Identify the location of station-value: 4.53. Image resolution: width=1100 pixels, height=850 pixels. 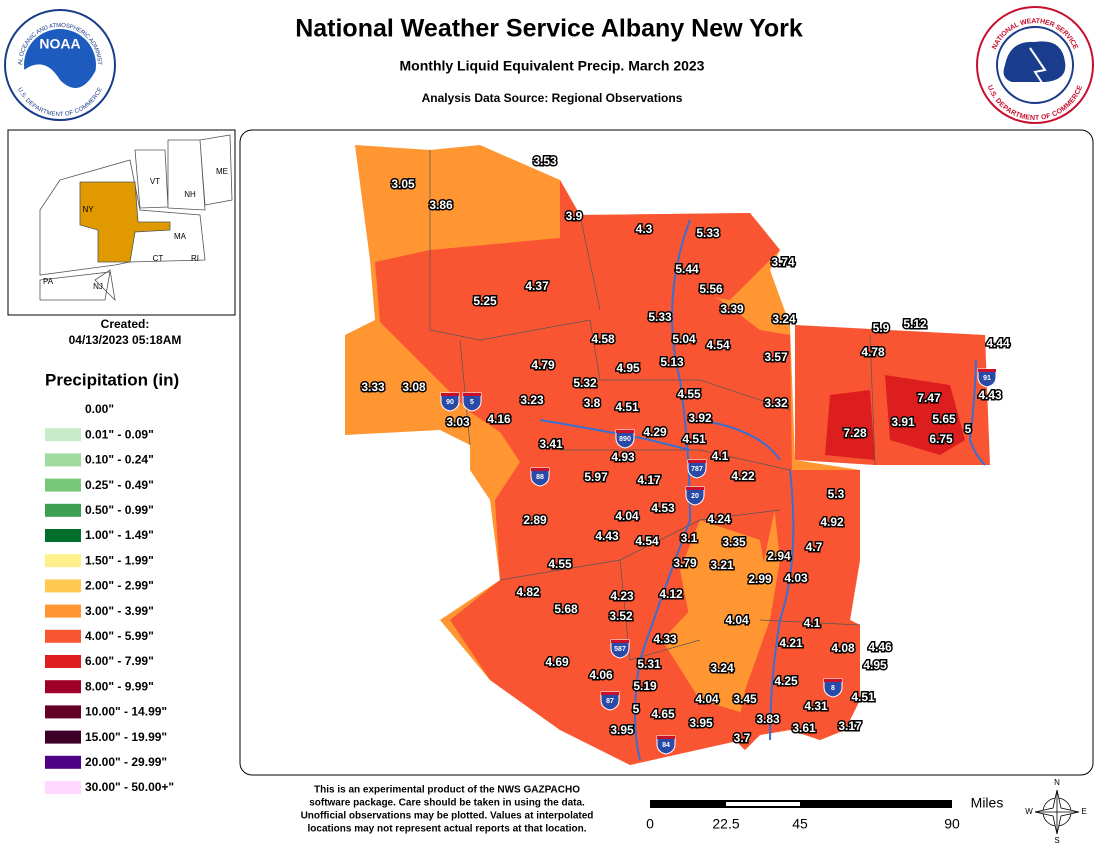
(663, 508).